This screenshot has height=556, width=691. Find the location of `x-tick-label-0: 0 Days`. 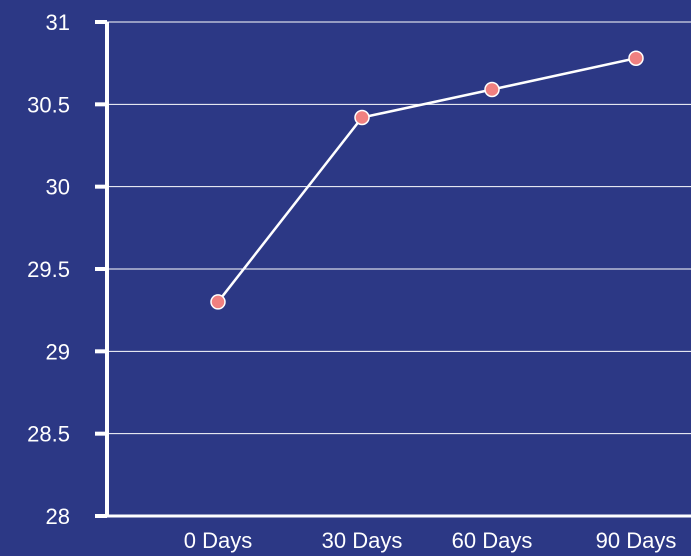

x-tick-label-0: 0 Days is located at coordinates (218, 540).